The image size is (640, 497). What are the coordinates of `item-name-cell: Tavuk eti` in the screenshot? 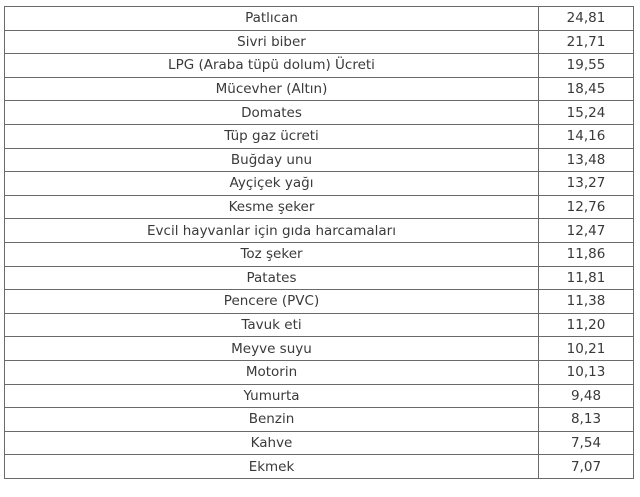 It's located at (271, 325).